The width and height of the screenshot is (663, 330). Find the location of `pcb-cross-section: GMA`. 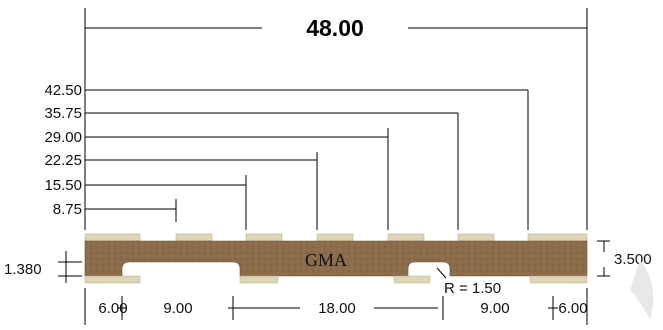

pcb-cross-section: GMA is located at coordinates (336, 258).